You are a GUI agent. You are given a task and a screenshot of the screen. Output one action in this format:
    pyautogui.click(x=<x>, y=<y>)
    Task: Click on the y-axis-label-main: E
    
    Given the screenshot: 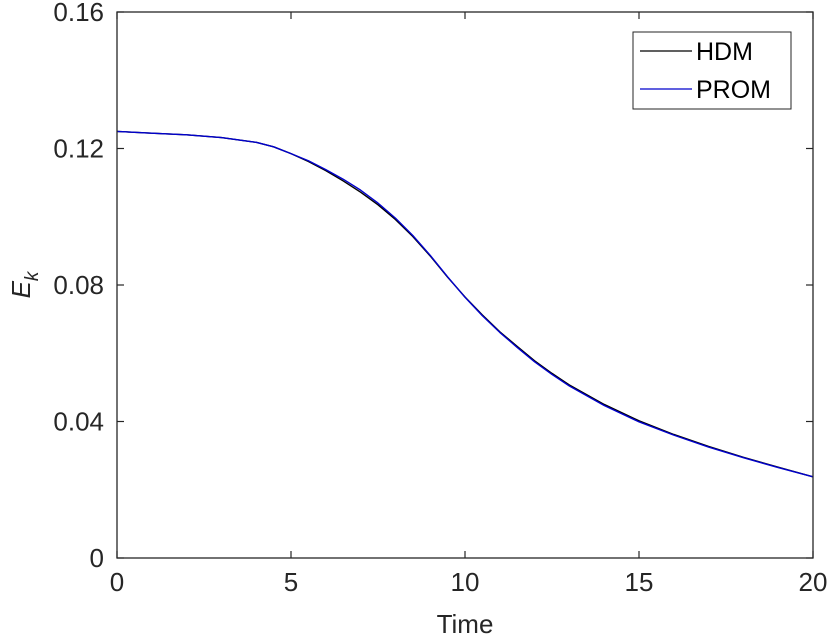 What is the action you would take?
    pyautogui.click(x=21, y=289)
    